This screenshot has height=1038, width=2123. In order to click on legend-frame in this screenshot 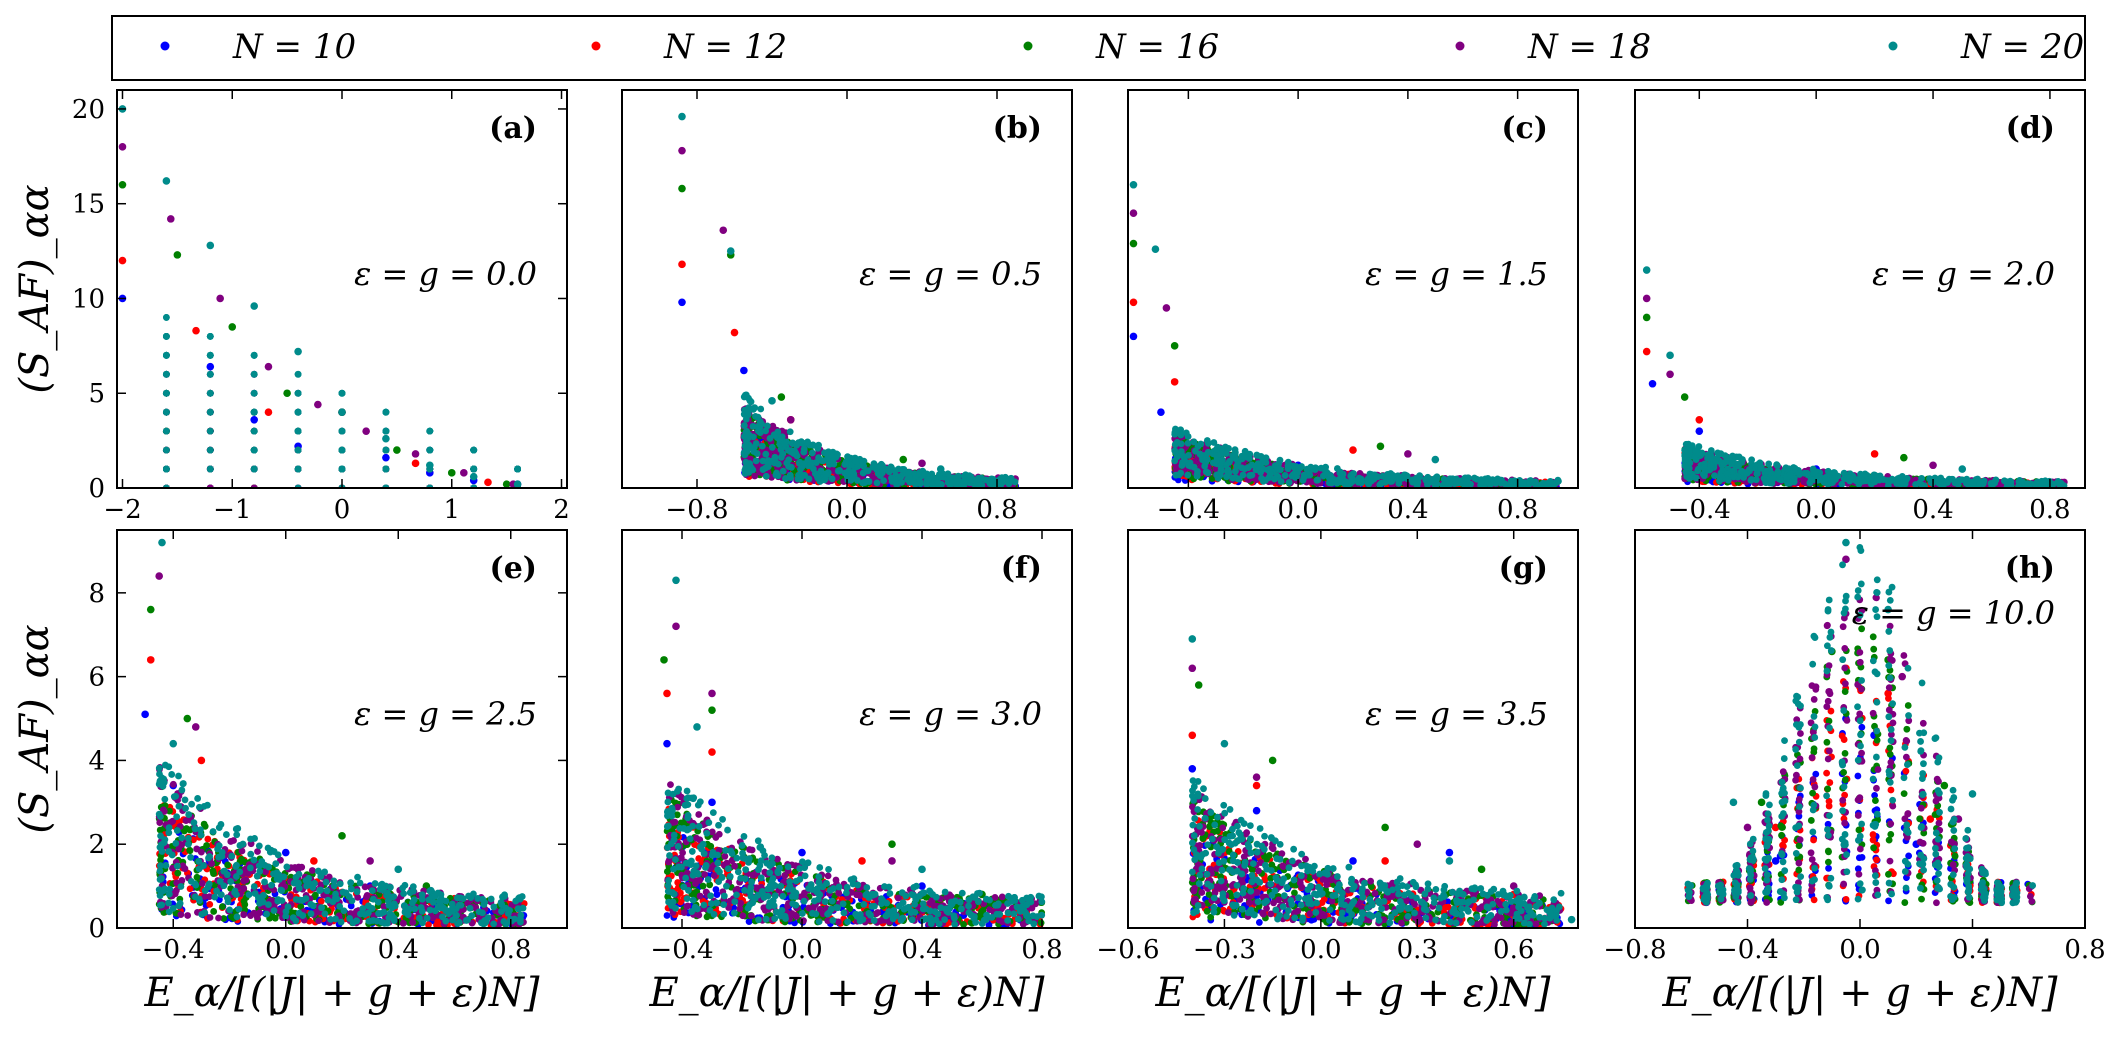, I will do `click(1098, 48)`.